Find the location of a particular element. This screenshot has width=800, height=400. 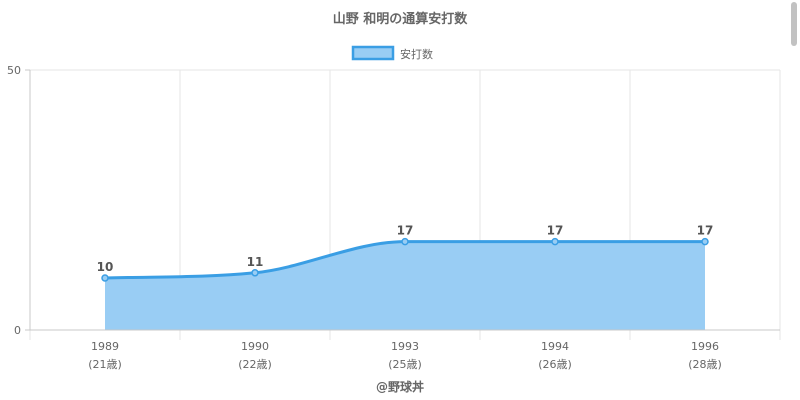

legend-swatch is located at coordinates (373, 53).